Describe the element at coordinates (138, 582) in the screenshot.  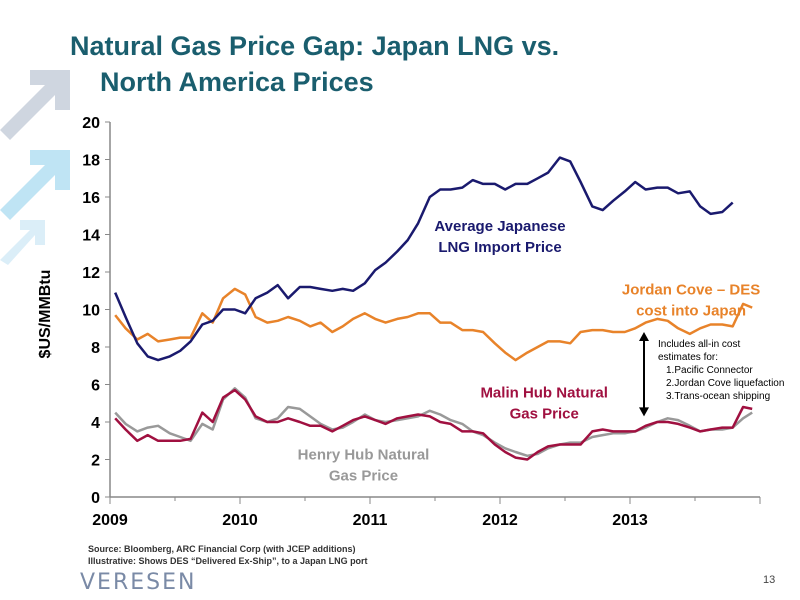
I see `company-logo: VERESEN` at that location.